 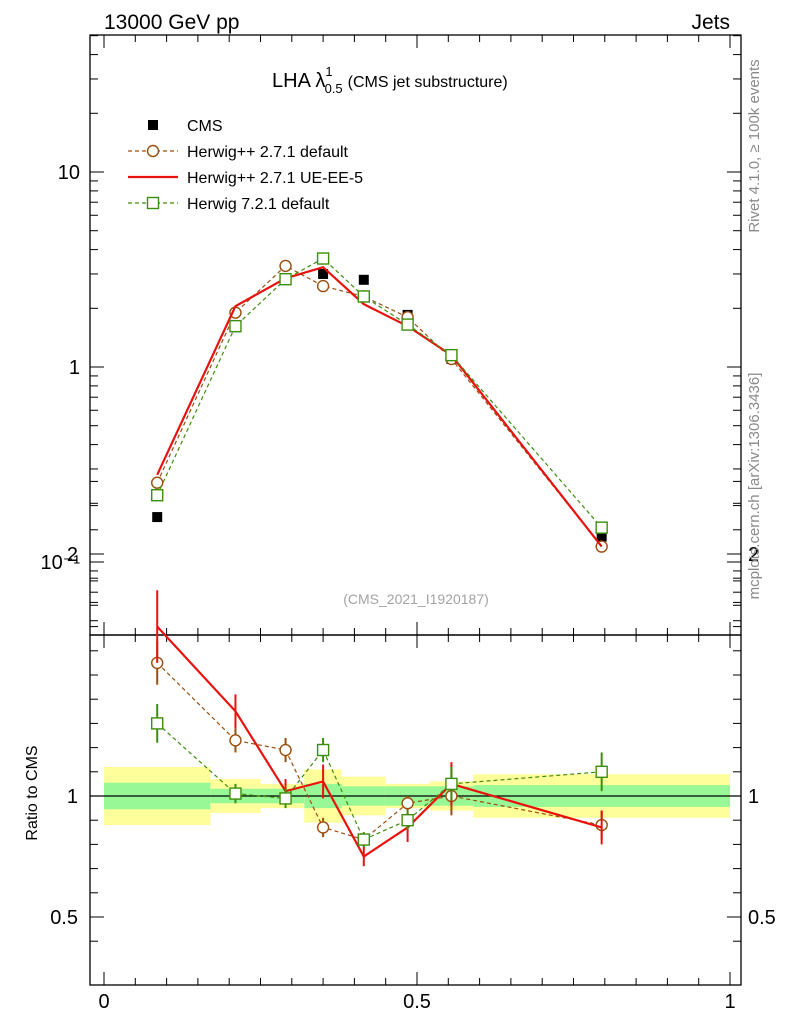 What do you see at coordinates (417, 1002) in the screenshot?
I see `x-tick-label: 0.5` at bounding box center [417, 1002].